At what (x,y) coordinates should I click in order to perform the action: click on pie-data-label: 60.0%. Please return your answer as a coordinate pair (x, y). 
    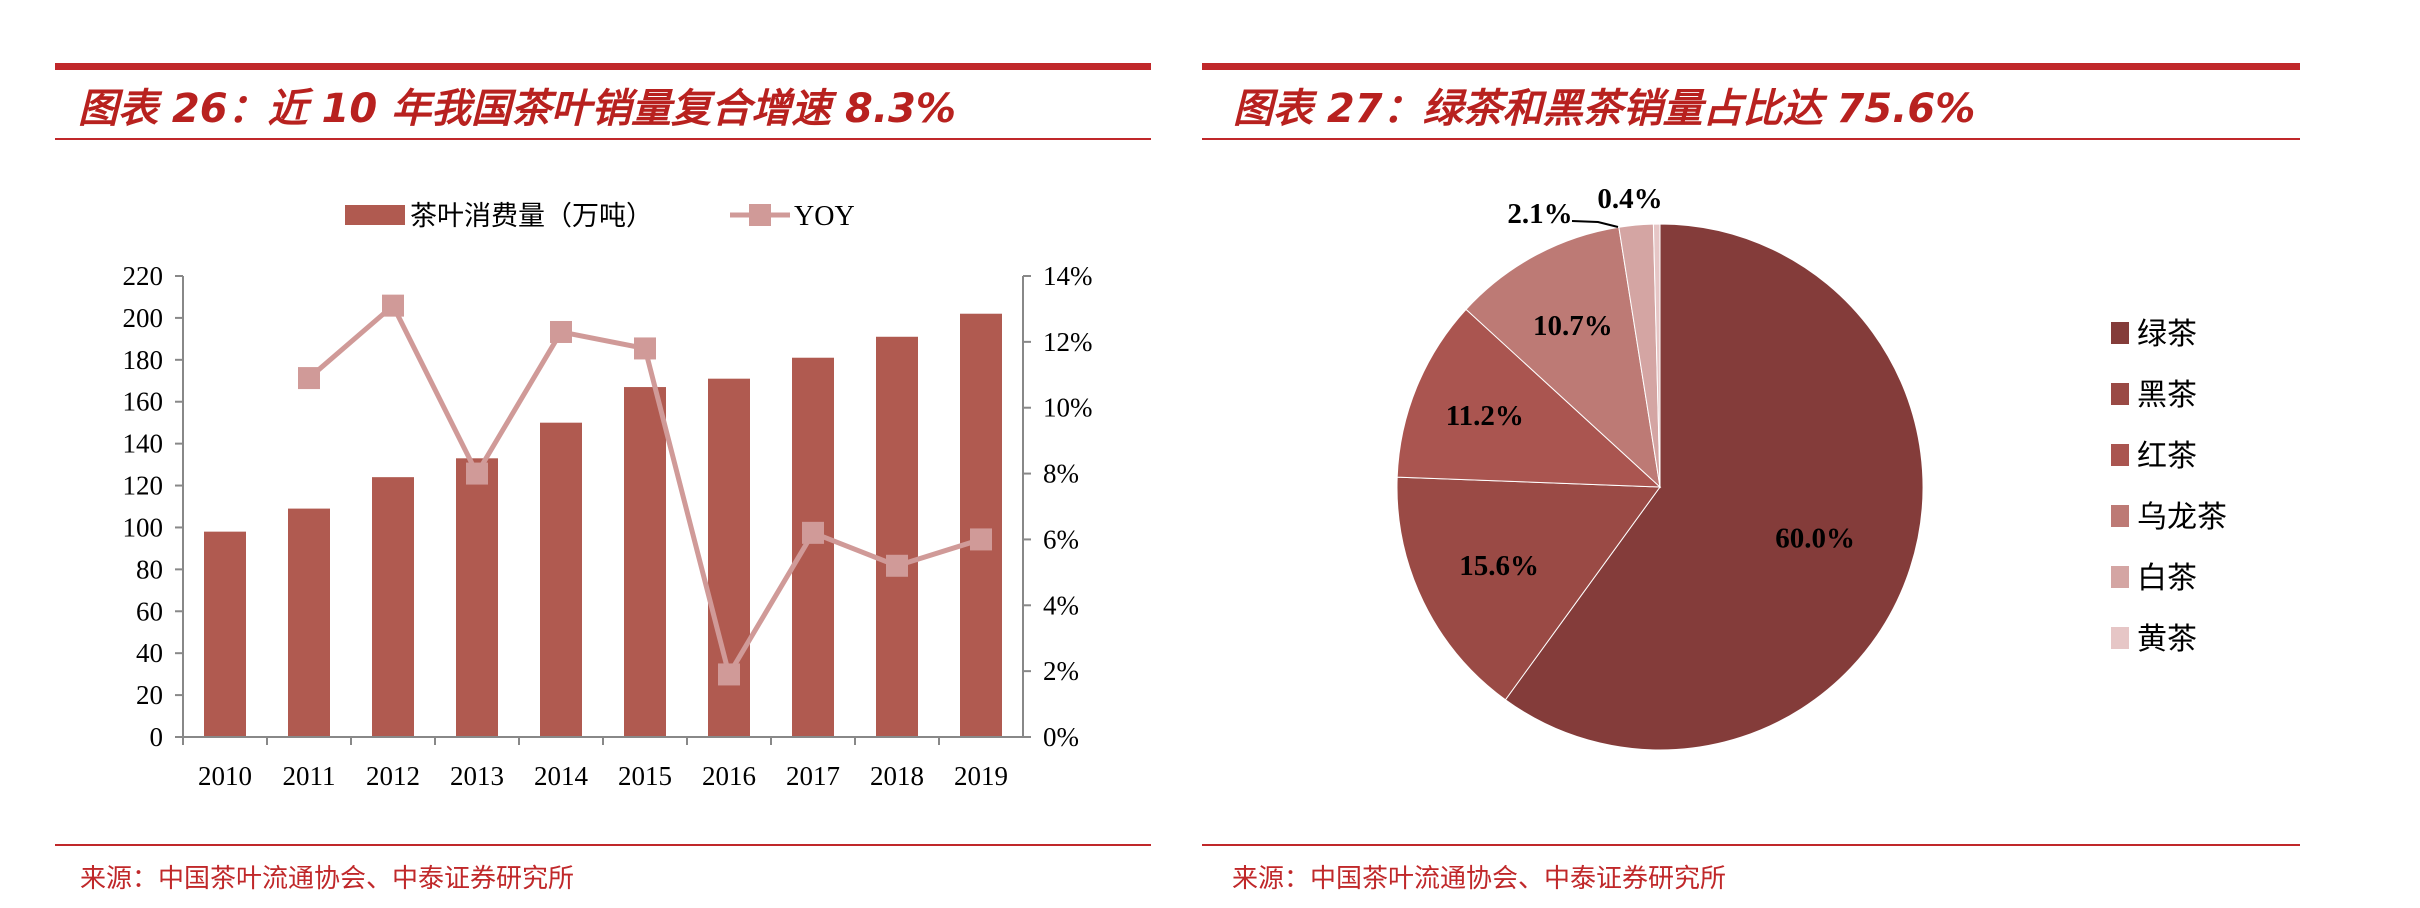
    Looking at the image, I should click on (1815, 538).